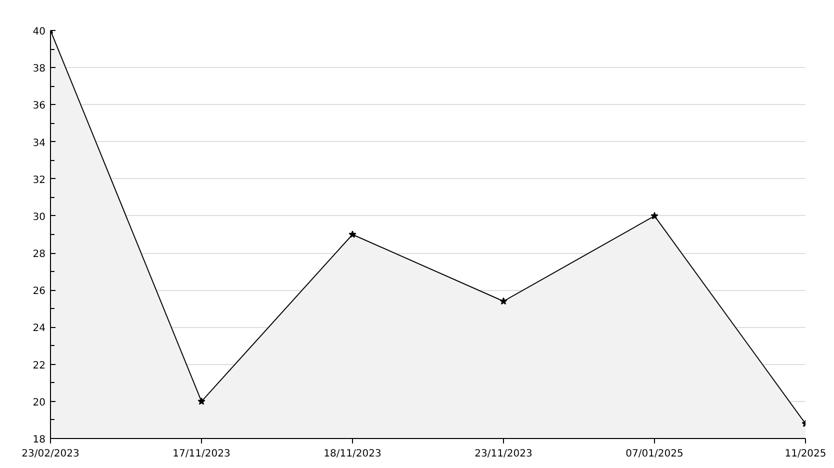  Describe the element at coordinates (39, 217) in the screenshot. I see `y-tick-label: 30` at that location.